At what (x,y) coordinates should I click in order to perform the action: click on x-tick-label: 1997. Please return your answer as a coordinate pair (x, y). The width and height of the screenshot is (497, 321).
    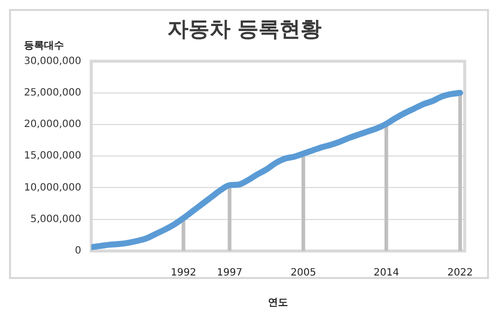
    Looking at the image, I should click on (229, 273).